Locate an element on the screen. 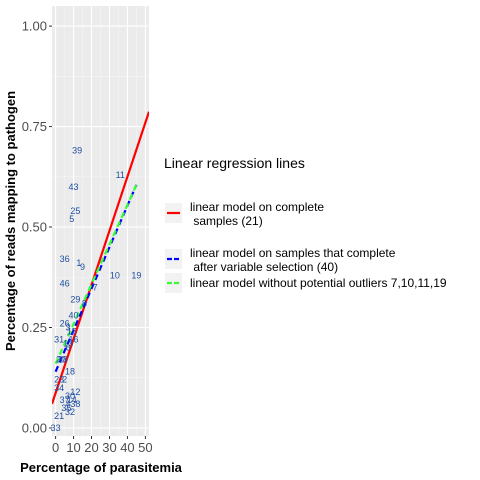 The image size is (480, 480). x-tick-label: 20 is located at coordinates (91, 447).